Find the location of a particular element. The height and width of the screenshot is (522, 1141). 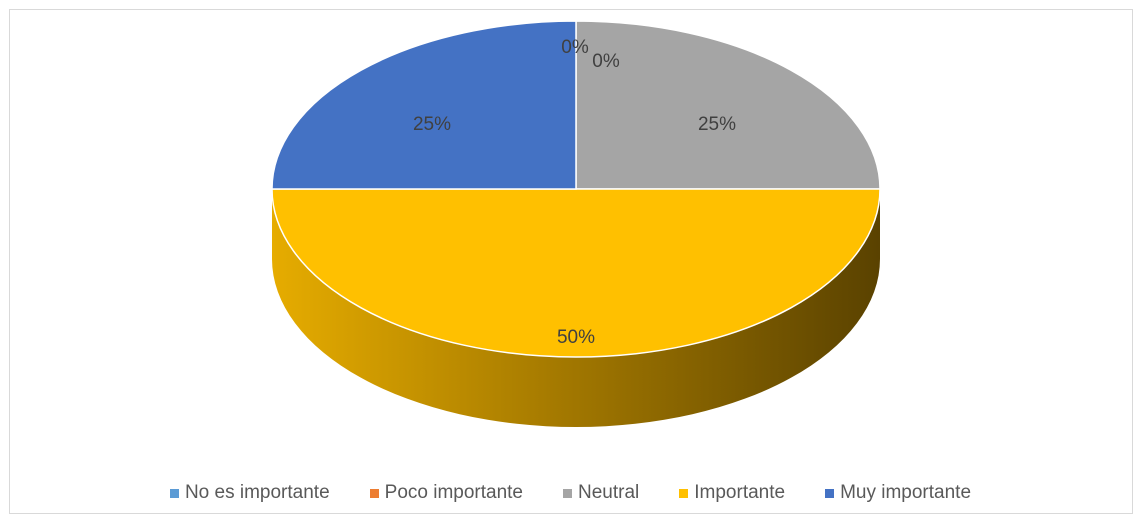

data-label-neutral: 25% is located at coordinates (717, 124).